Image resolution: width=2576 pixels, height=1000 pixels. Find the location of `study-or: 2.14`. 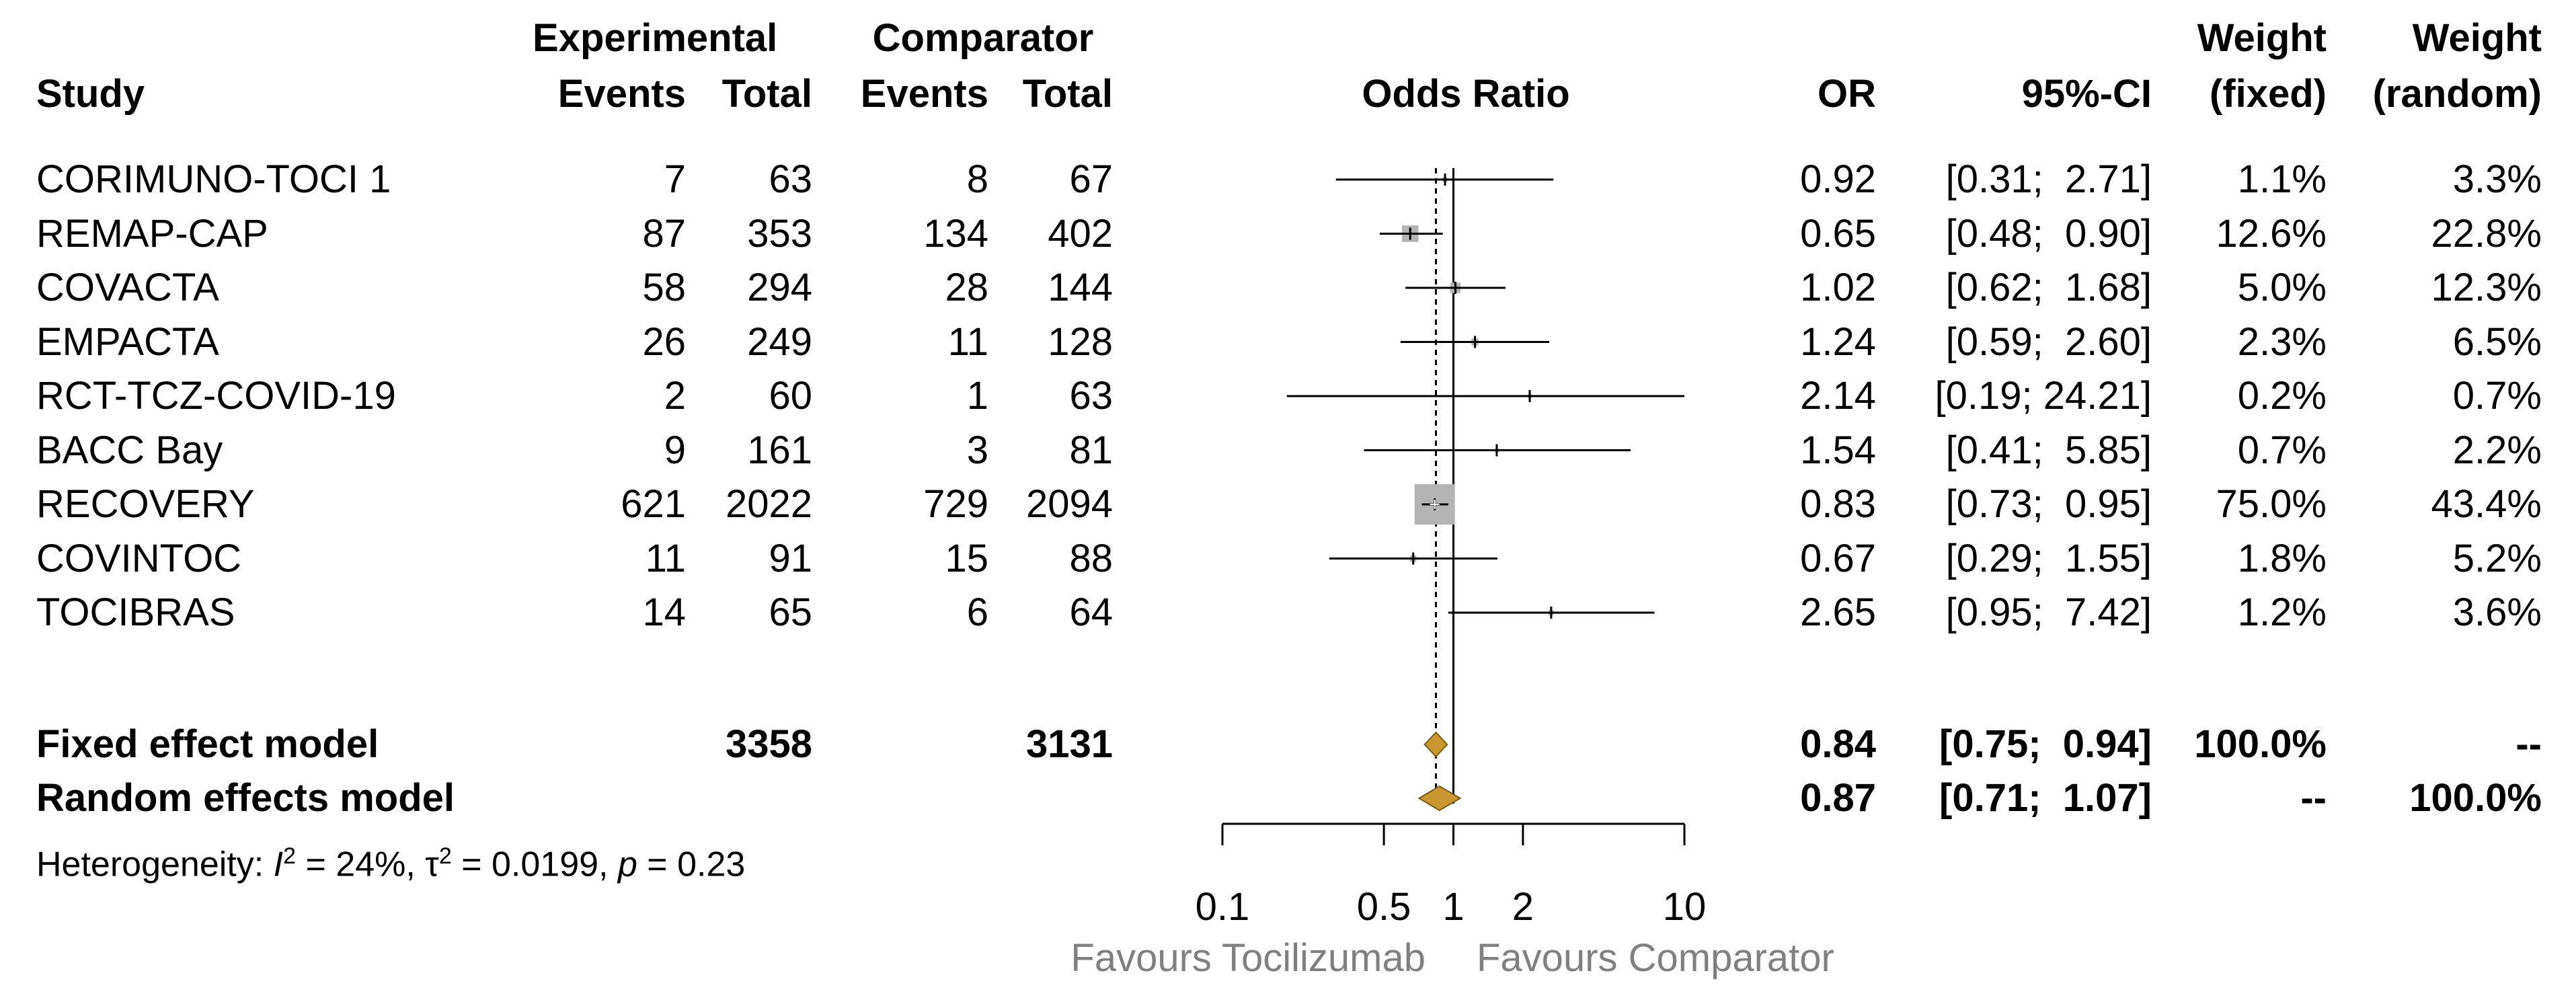

study-or: 2.14 is located at coordinates (1838, 396).